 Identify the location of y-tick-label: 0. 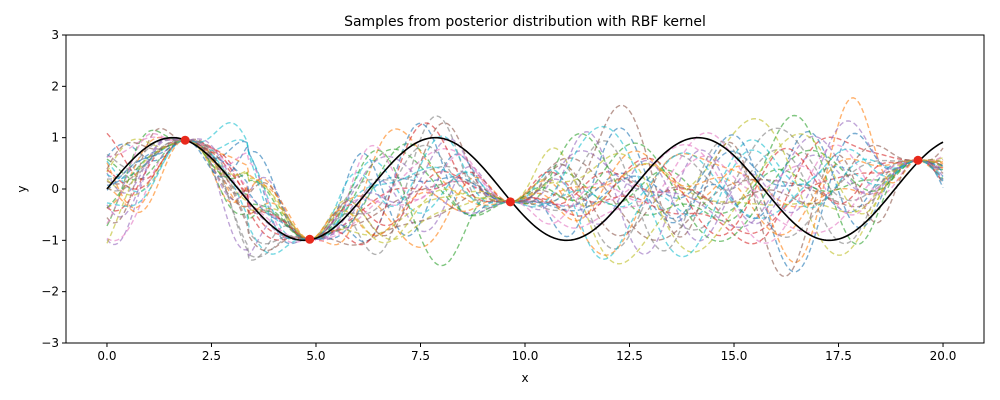
(55, 189).